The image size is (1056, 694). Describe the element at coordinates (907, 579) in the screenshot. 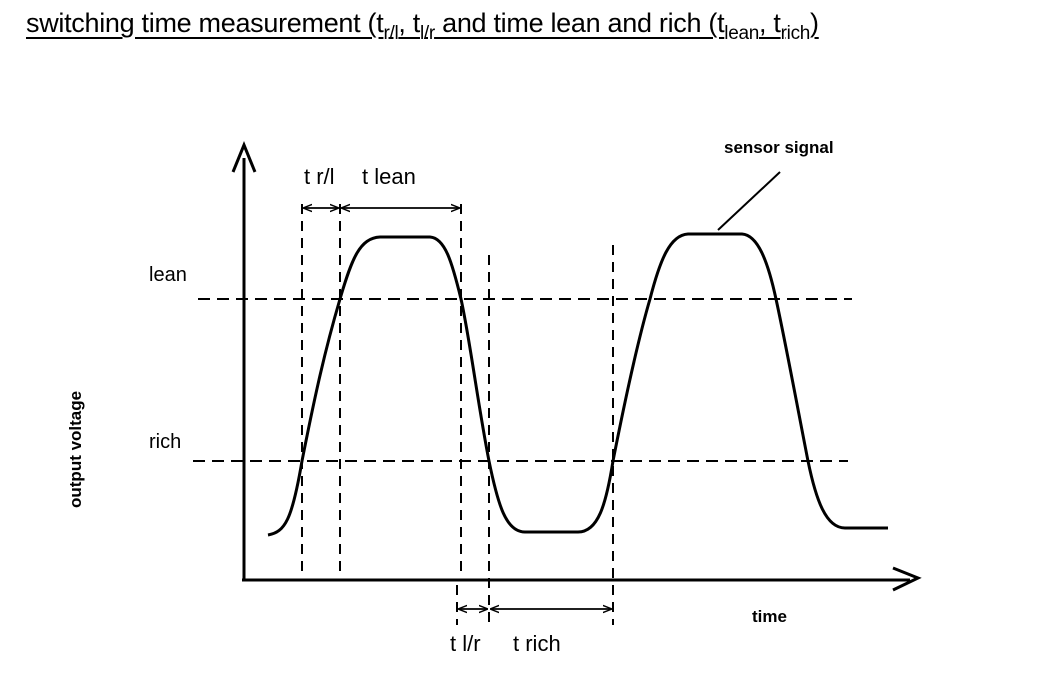

I see `x-axis-arrowhead` at that location.